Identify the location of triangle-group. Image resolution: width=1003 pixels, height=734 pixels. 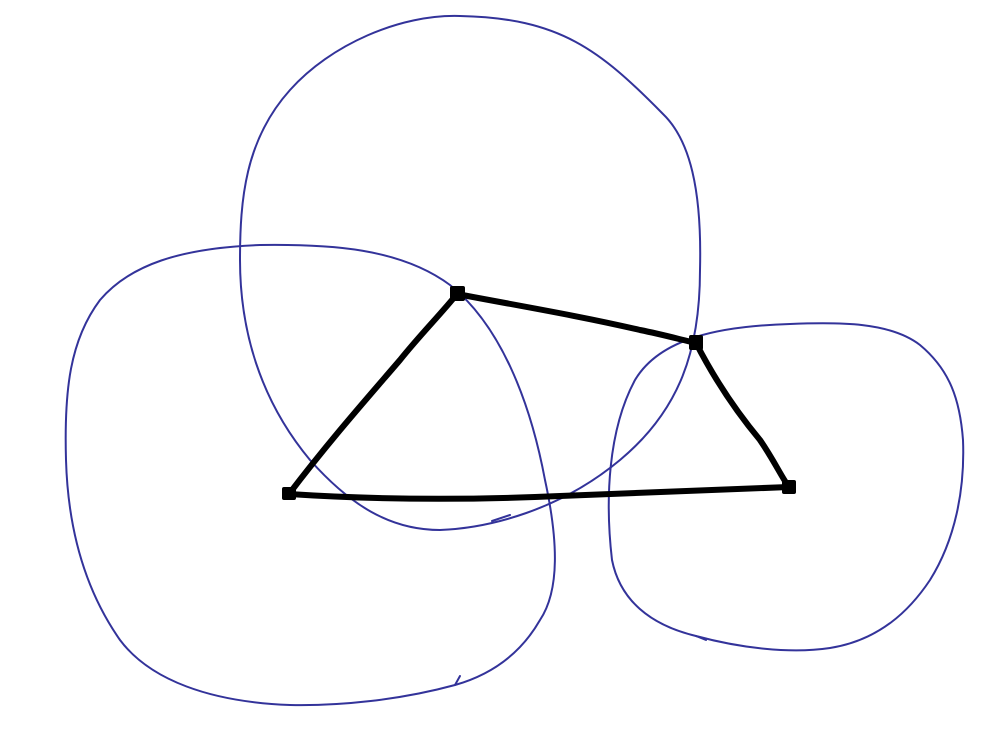
(539, 396).